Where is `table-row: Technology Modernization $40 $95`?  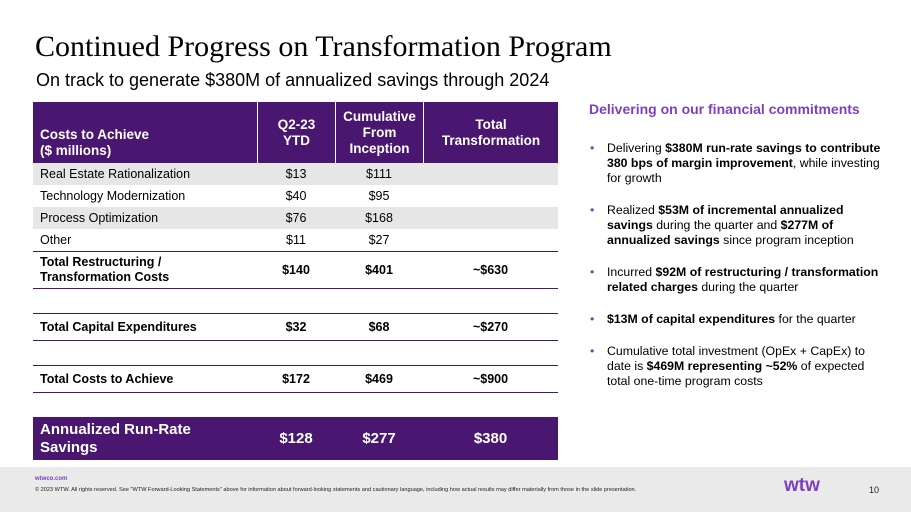 table-row: Technology Modernization $40 $95 is located at coordinates (215, 196).